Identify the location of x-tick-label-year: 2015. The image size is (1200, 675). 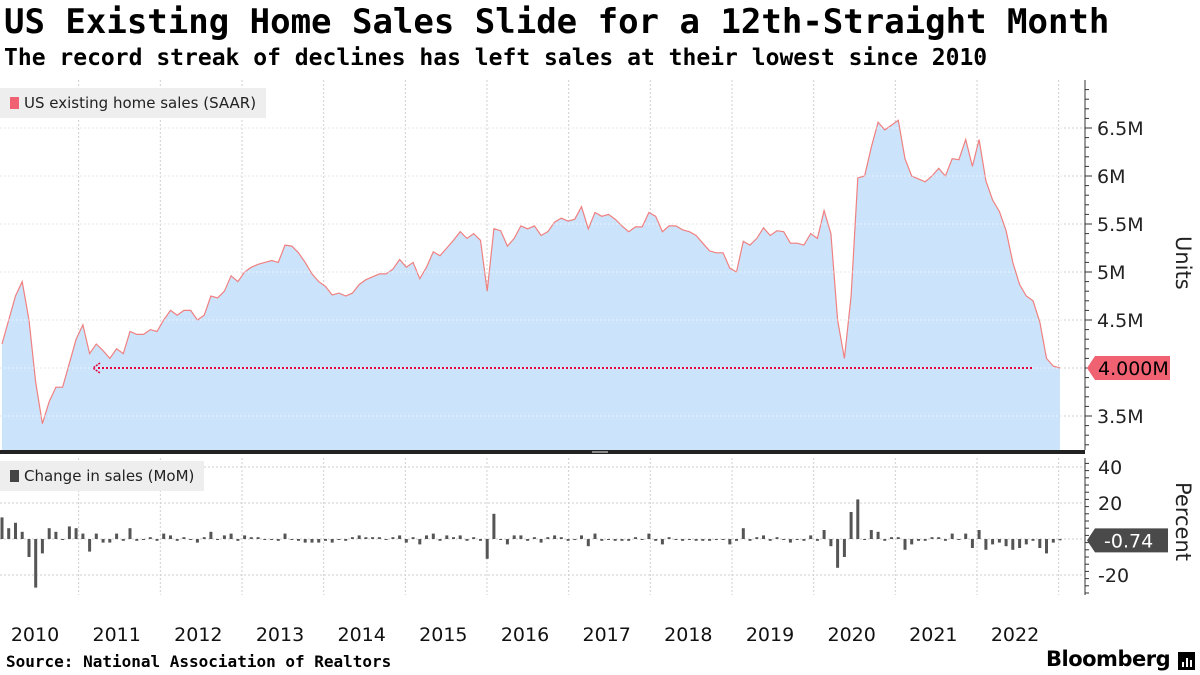
(443, 635).